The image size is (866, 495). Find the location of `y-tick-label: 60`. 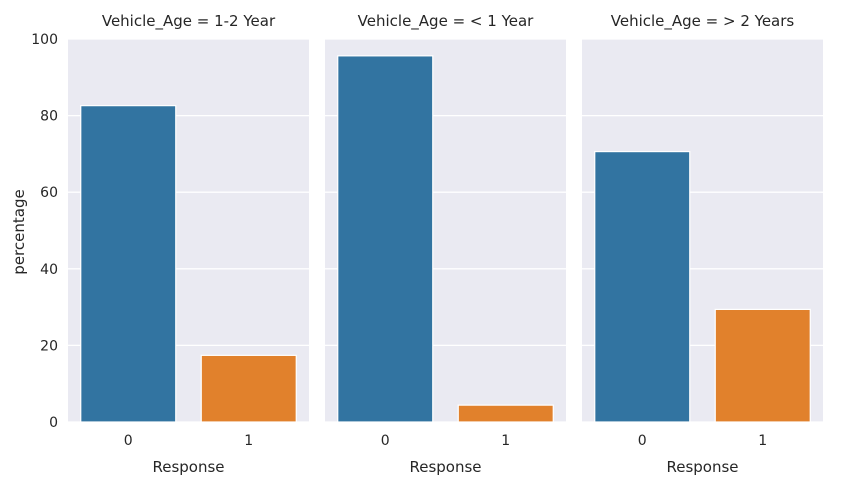

y-tick-label: 60 is located at coordinates (49, 193).